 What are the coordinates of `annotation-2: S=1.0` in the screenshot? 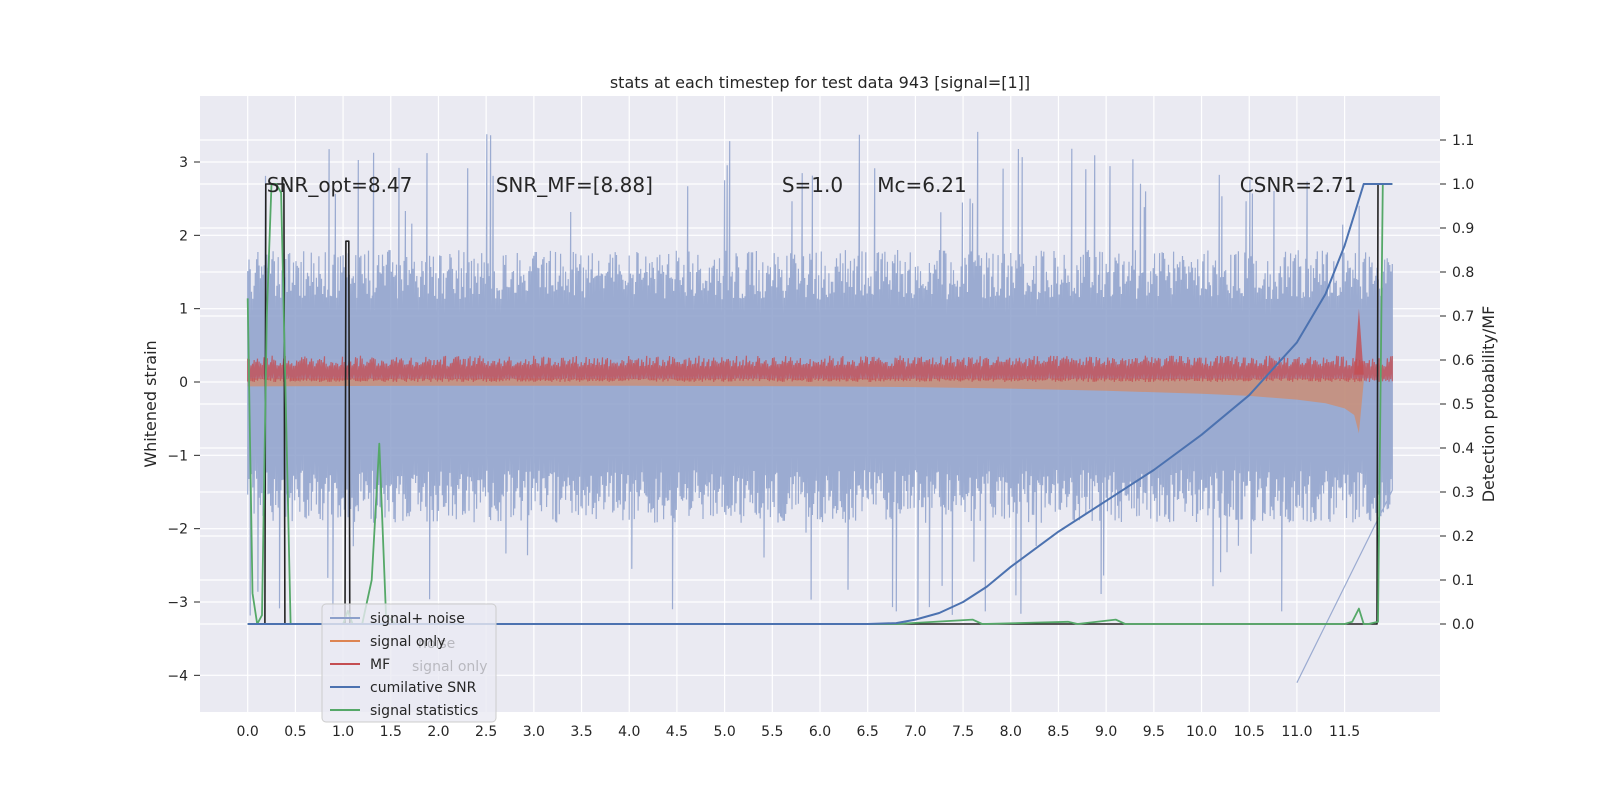 It's located at (812, 185).